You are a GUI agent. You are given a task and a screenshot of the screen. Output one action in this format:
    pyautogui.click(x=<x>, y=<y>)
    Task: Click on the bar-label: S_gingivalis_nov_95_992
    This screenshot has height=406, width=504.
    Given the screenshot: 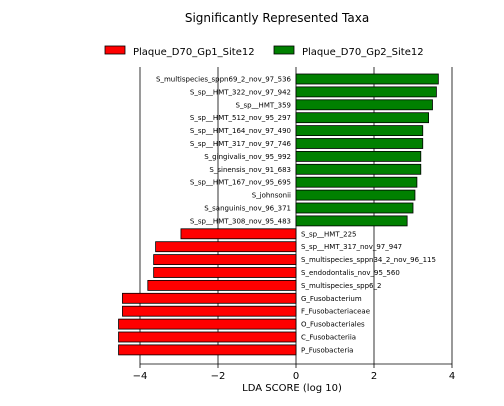 What is the action you would take?
    pyautogui.click(x=247, y=157)
    